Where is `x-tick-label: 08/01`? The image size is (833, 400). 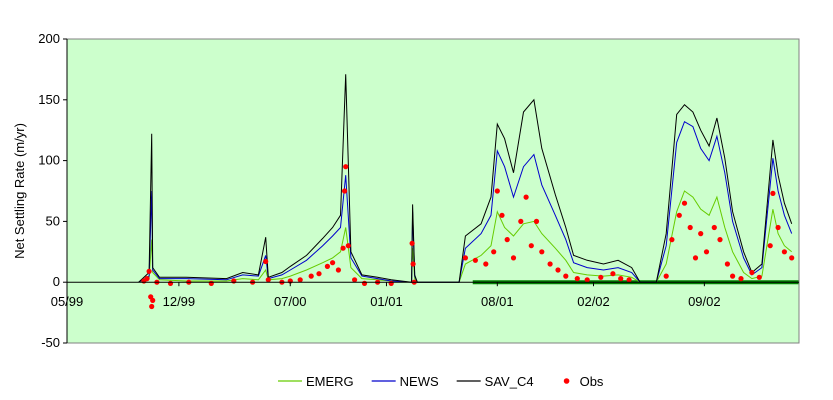 x-tick-label: 08/01 is located at coordinates (497, 301).